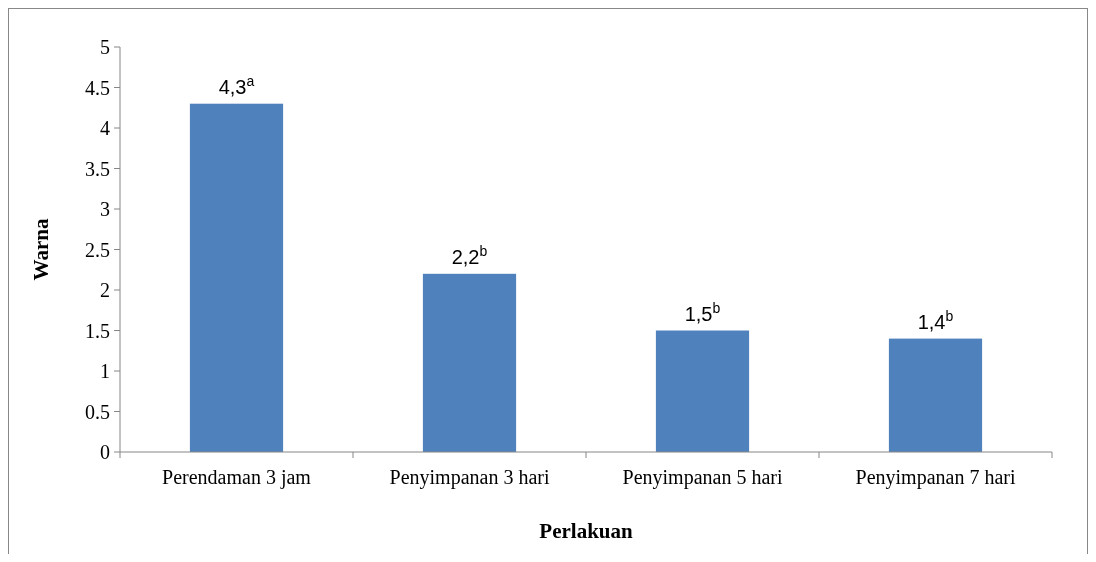 The width and height of the screenshot is (1096, 562). Describe the element at coordinates (469, 255) in the screenshot. I see `data-label: 2,2$^{b}$` at that location.